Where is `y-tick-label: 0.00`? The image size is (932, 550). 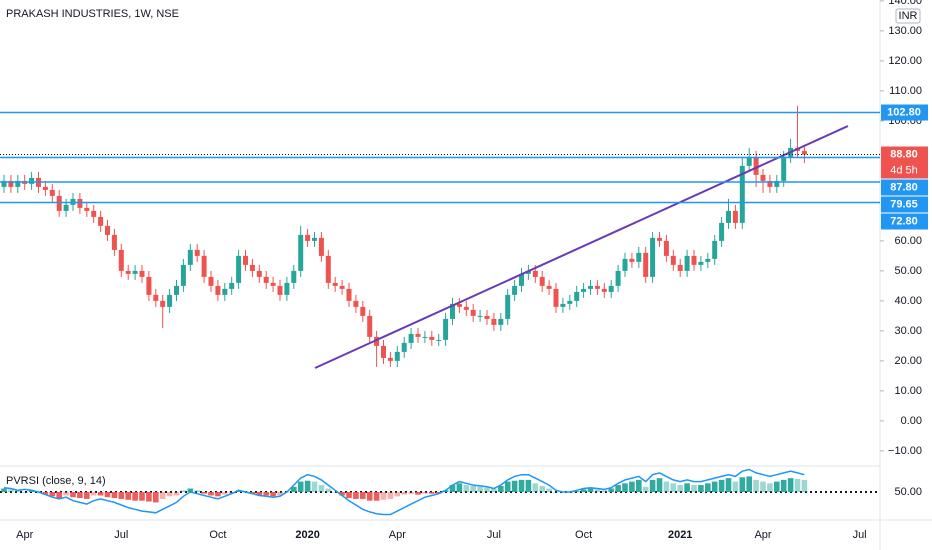 y-tick-label: 0.00 is located at coordinates (911, 421).